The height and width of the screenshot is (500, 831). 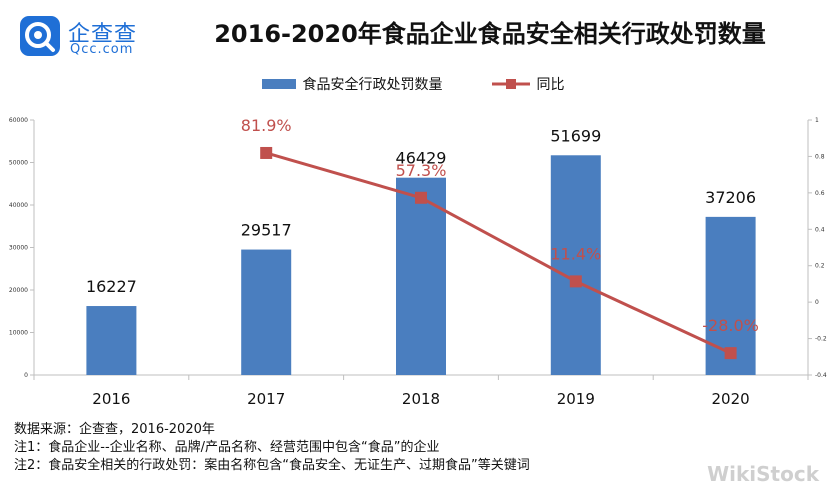 I want to click on bar-2017, so click(x=266, y=312).